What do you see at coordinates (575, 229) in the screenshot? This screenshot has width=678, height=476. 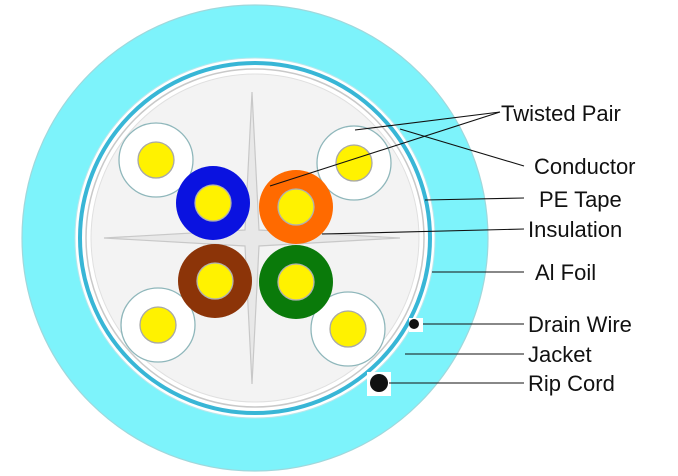 I see `label-insulation: Insulation` at bounding box center [575, 229].